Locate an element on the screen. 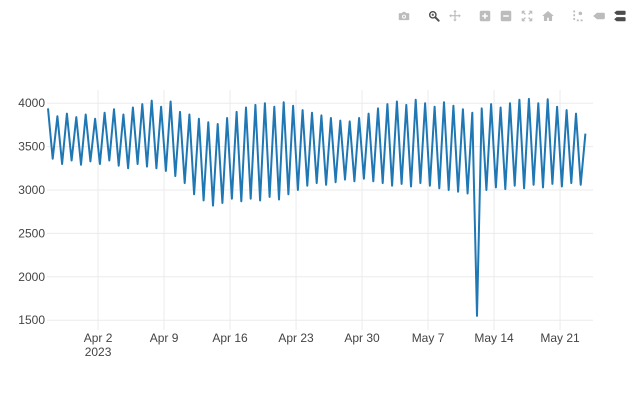 This screenshot has width=640, height=405. home-icon is located at coordinates (548, 16).